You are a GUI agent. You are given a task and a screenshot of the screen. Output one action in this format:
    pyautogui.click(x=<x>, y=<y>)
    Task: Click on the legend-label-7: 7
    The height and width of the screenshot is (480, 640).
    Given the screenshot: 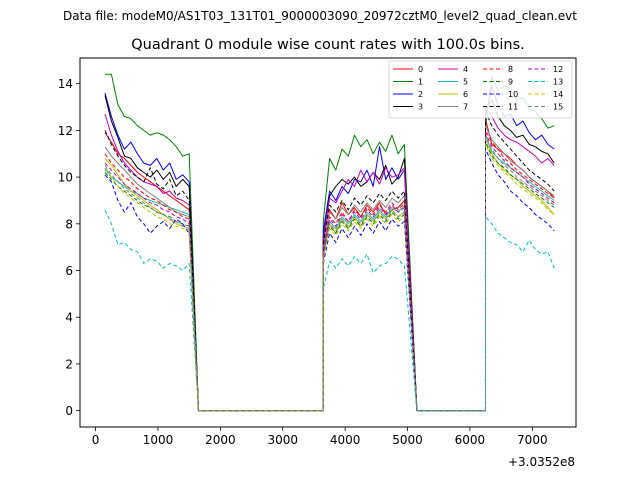 What is the action you would take?
    pyautogui.click(x=465, y=107)
    